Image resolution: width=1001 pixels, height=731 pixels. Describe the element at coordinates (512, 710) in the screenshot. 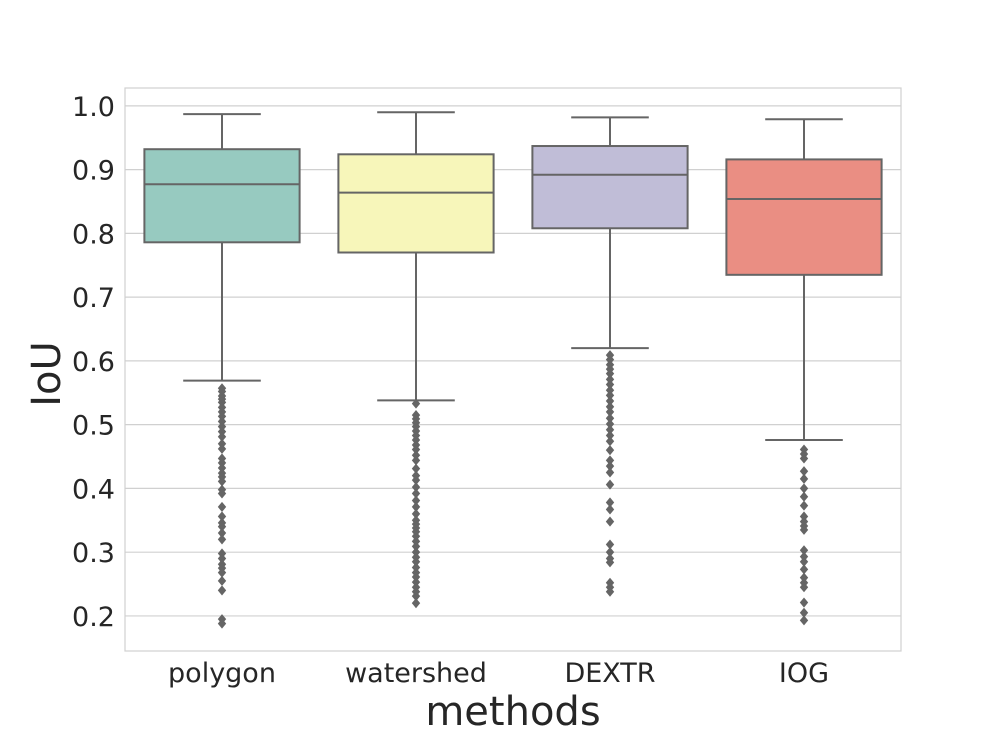

I see `x-axis-title: methods` at that location.